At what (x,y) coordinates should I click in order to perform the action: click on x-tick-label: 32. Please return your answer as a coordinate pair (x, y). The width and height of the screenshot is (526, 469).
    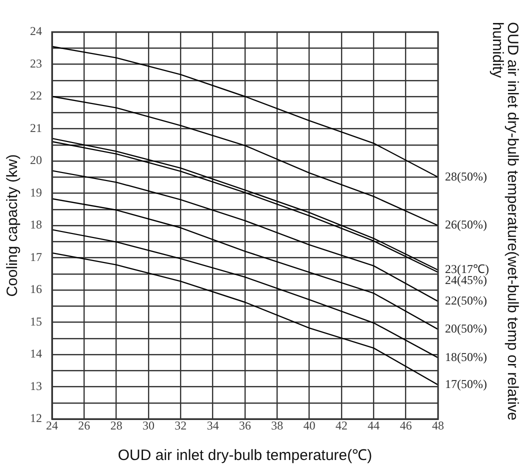
    Looking at the image, I should click on (180, 425).